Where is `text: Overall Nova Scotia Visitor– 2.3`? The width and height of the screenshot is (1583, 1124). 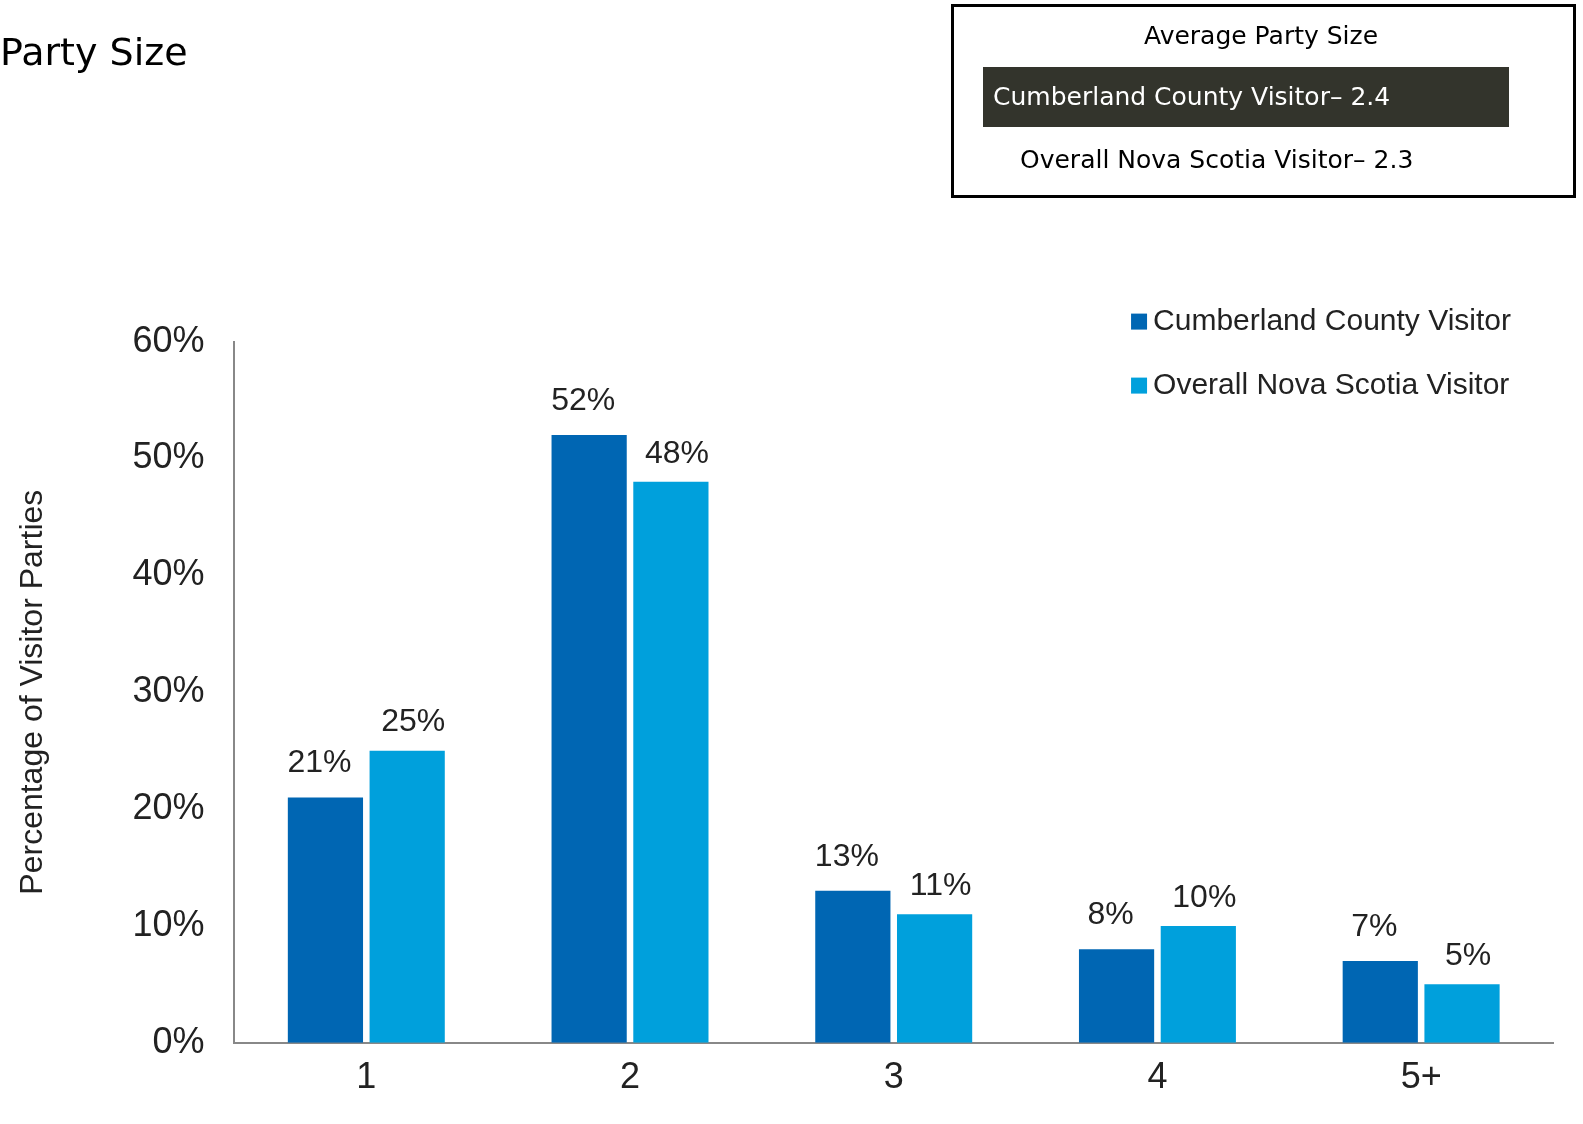 text: Overall Nova Scotia Visitor– 2.3 is located at coordinates (1217, 159).